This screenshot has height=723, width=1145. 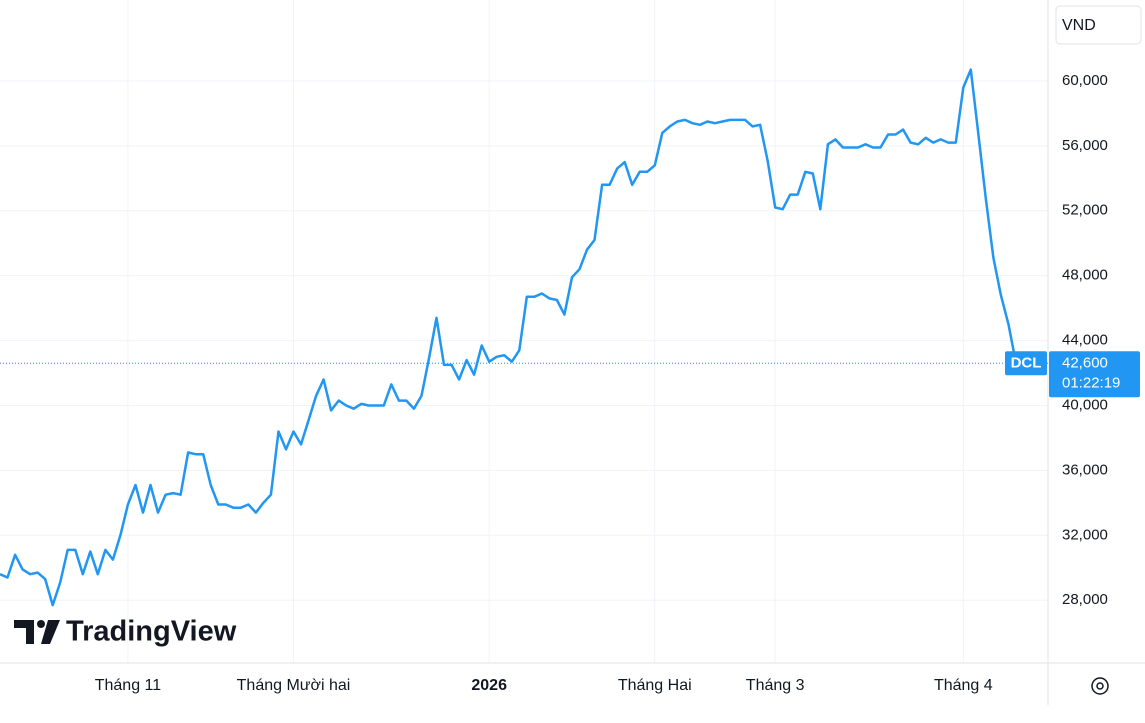 I want to click on x-tick-label: Tháng 11, so click(x=128, y=685).